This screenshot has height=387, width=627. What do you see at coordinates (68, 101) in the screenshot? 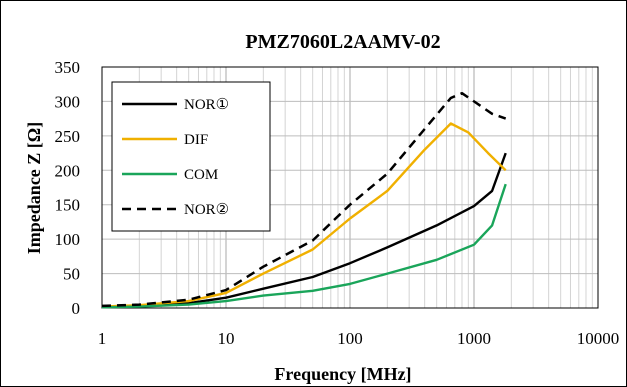
I see `y-tick-label: 300` at bounding box center [68, 101].